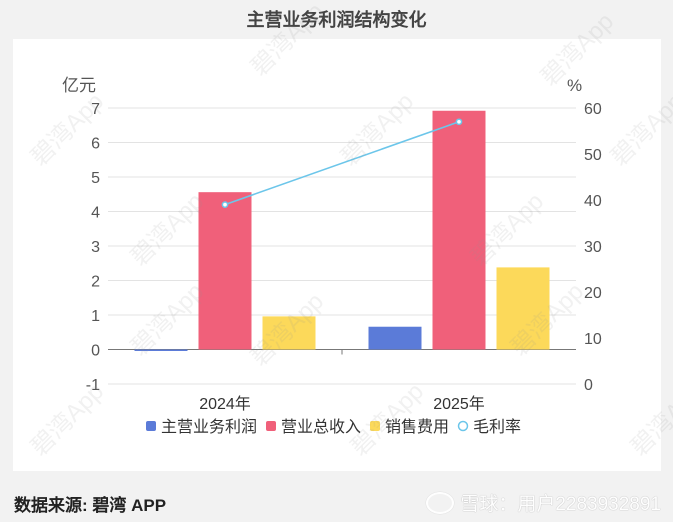 The width and height of the screenshot is (673, 522). What do you see at coordinates (95, 178) in the screenshot?
I see `left-tick-label: 5` at bounding box center [95, 178].